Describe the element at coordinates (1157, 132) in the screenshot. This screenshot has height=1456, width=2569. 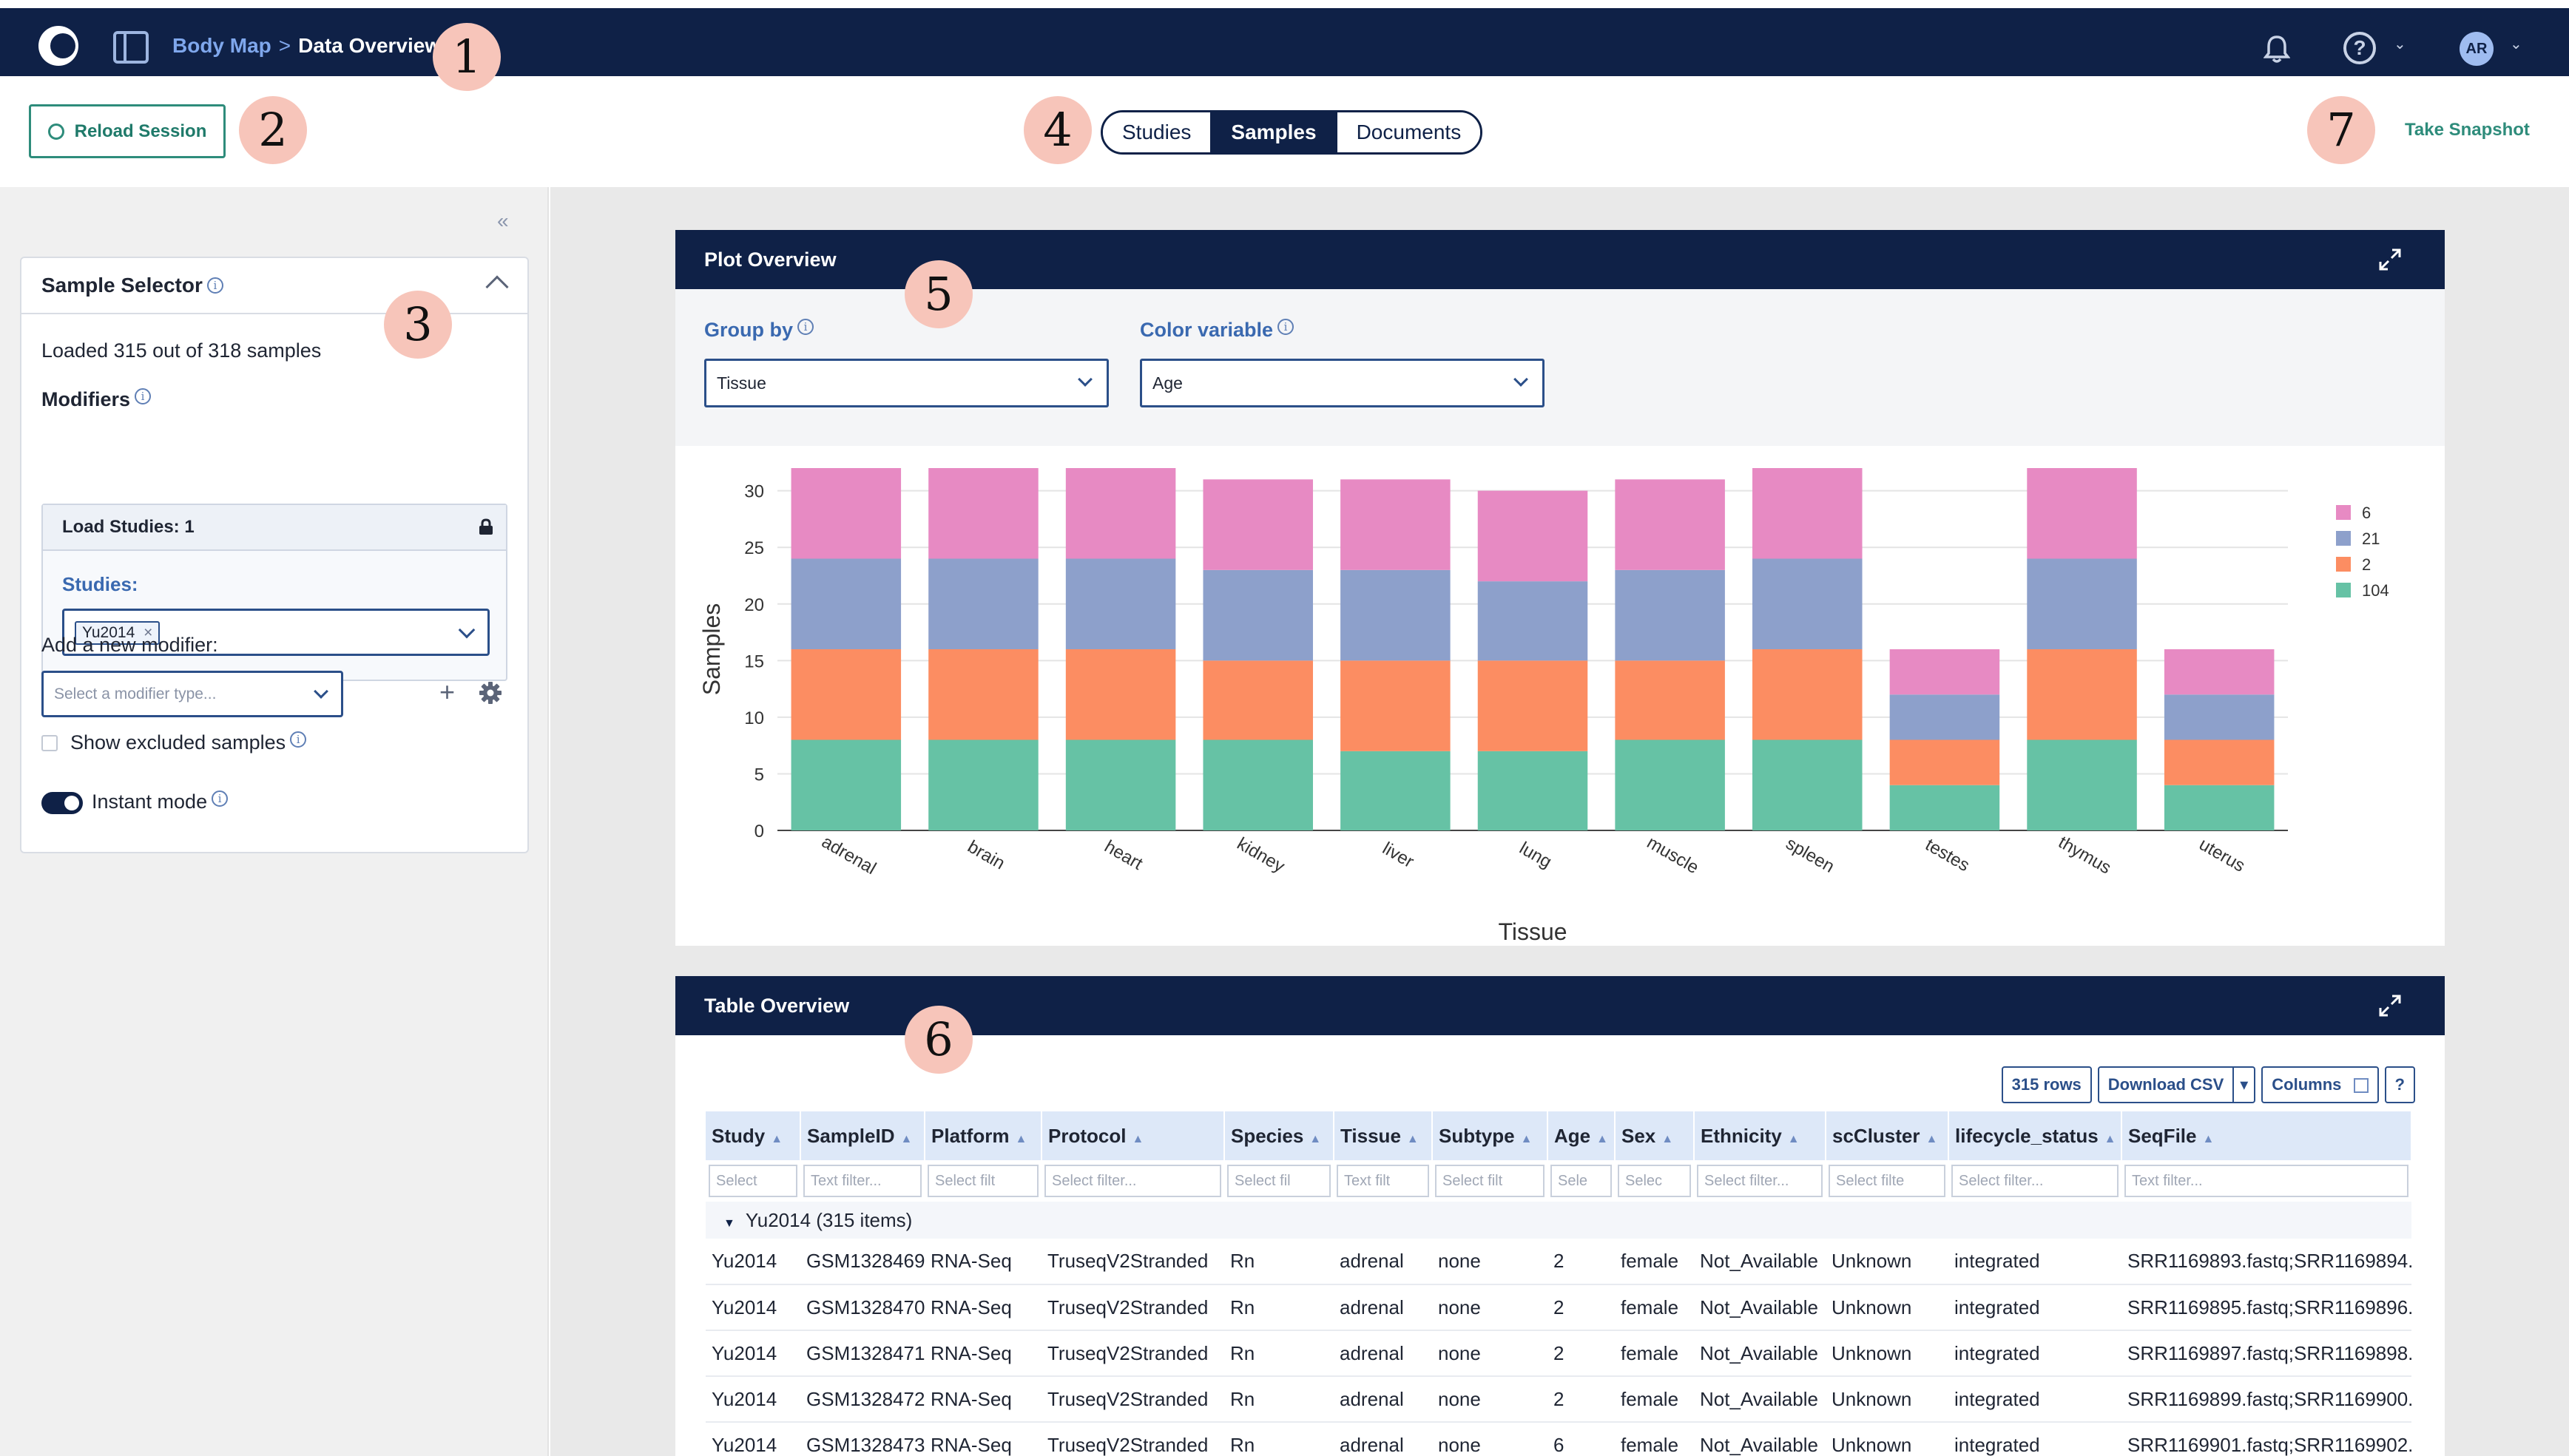
I see `tab-studies: Studies` at that location.